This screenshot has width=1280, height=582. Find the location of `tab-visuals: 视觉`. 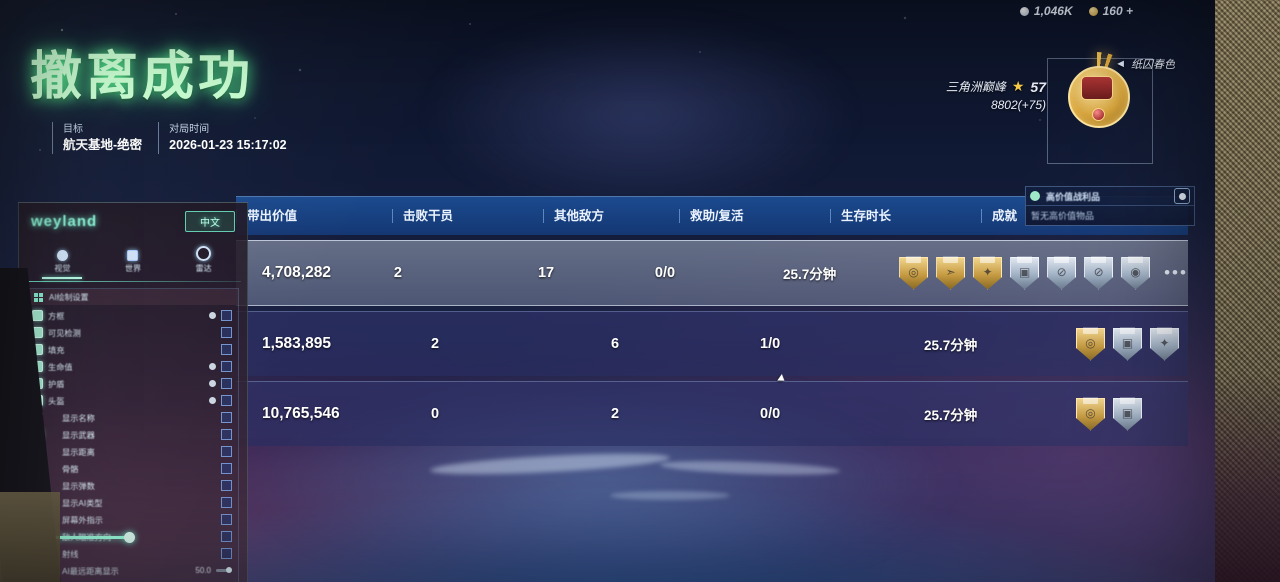

tab-visuals: 视觉 is located at coordinates (62, 264).